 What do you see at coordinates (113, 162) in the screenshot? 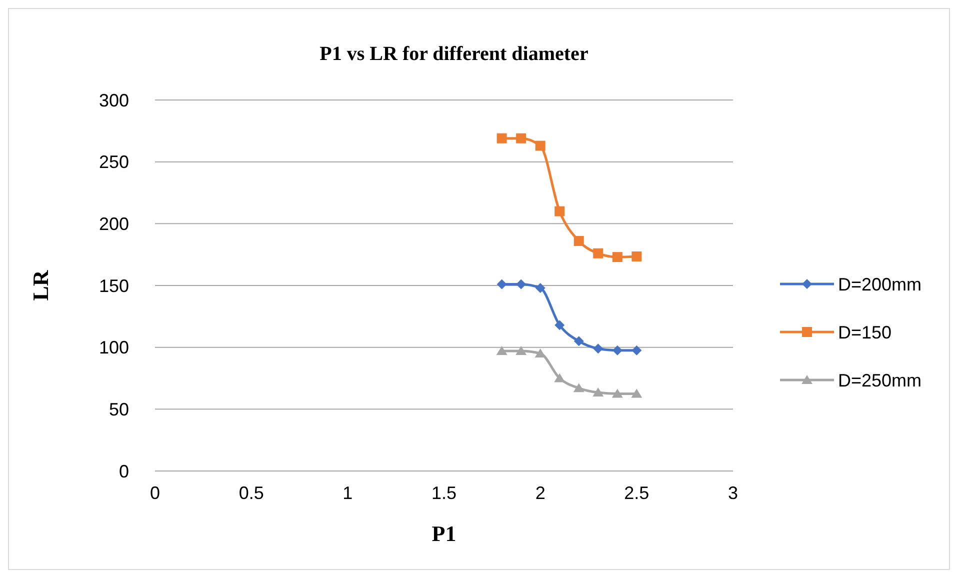
I see `y-tick-label: 250` at bounding box center [113, 162].